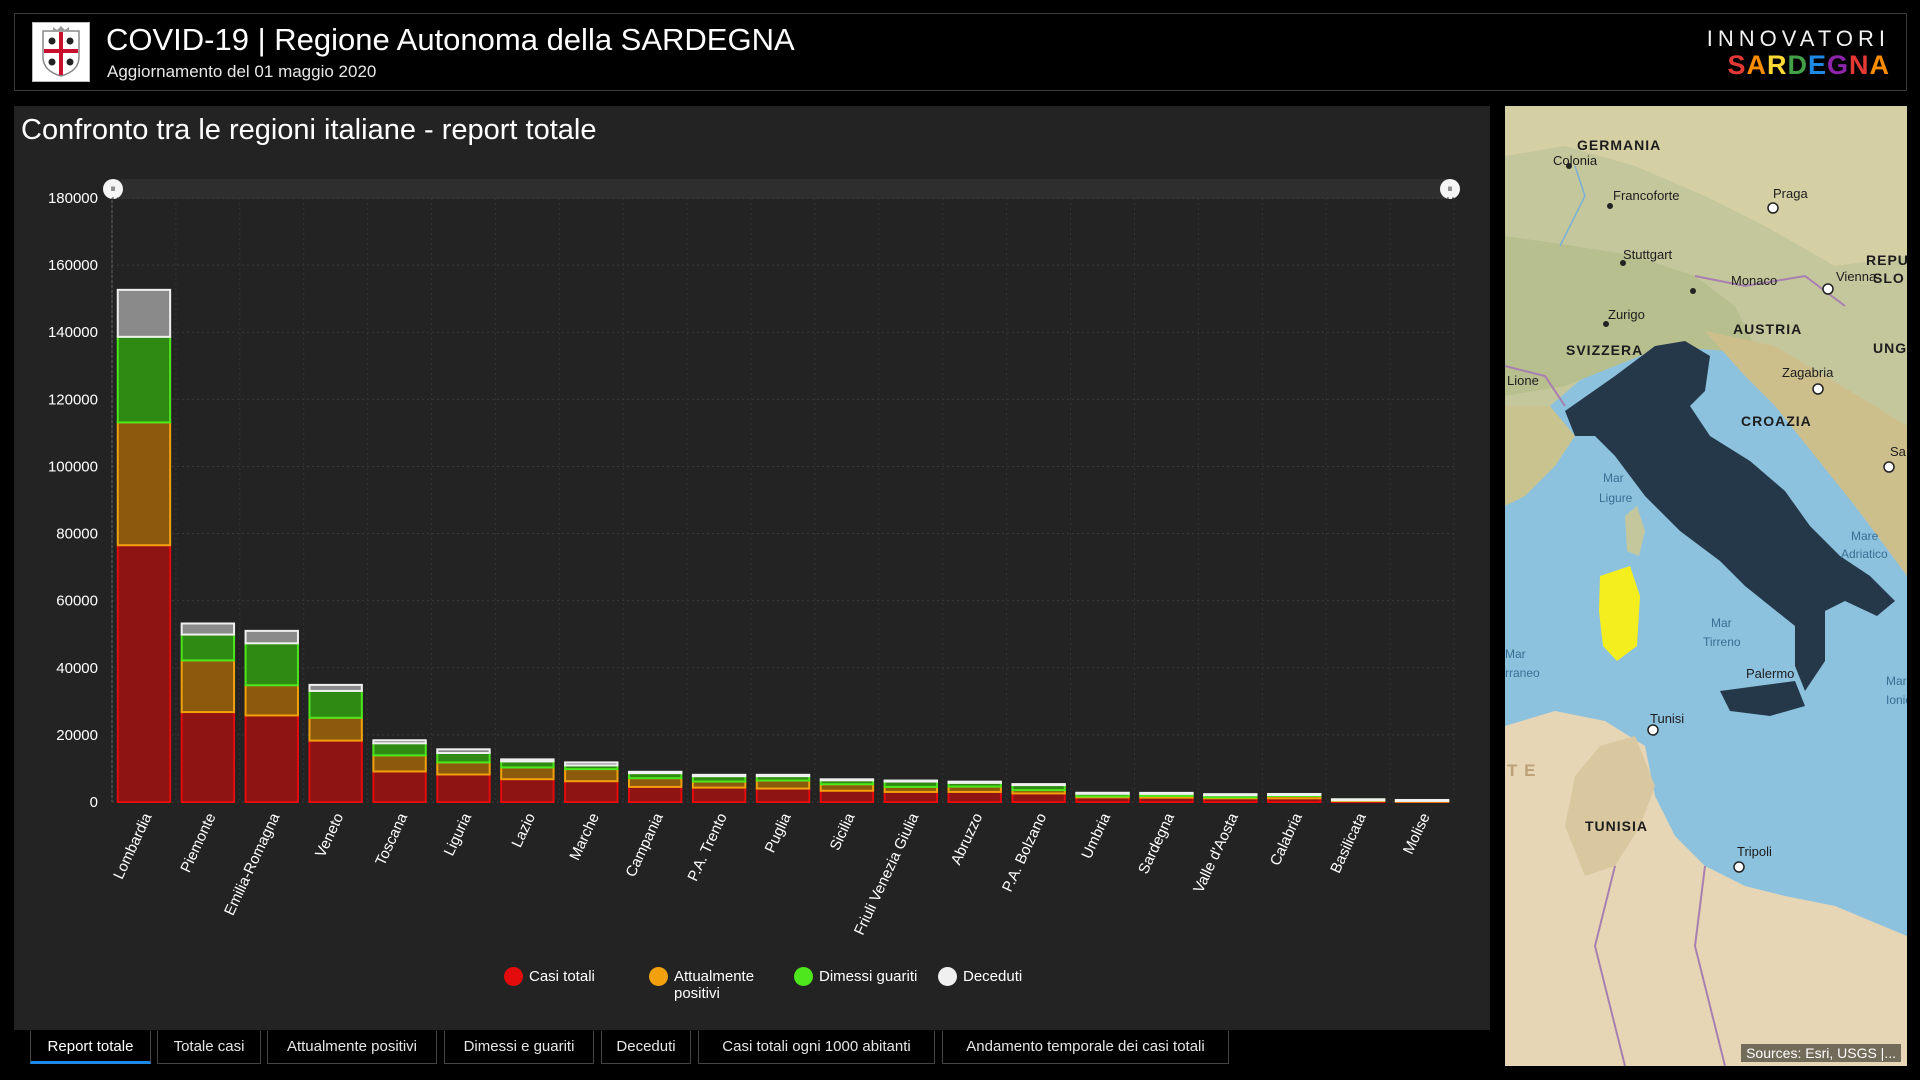 This screenshot has height=1080, width=1920. Describe the element at coordinates (1515, 654) in the screenshot. I see `map-label-mar-left: Mar` at that location.